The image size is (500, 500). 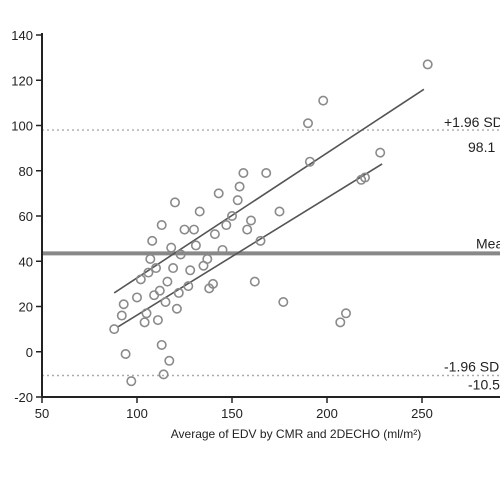 I want to click on upper-loa-value: 98.1, so click(x=481, y=147).